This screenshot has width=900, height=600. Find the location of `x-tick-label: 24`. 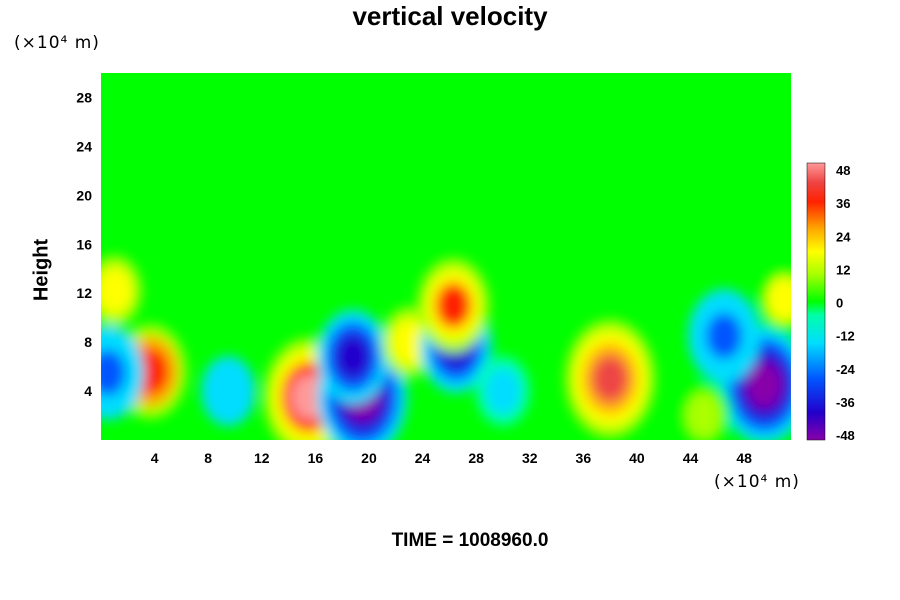

x-tick-label: 24 is located at coordinates (423, 458).